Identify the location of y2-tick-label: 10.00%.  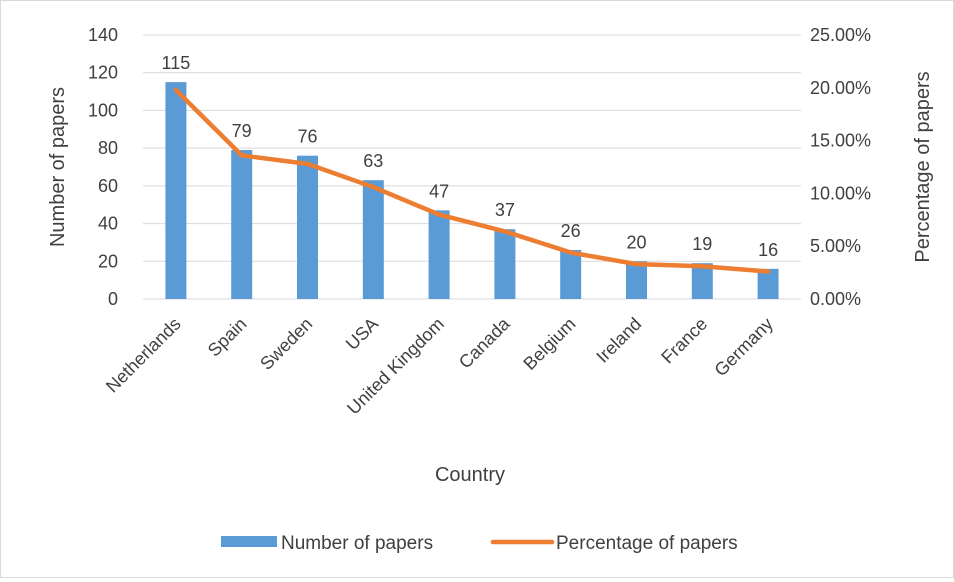
(840, 193).